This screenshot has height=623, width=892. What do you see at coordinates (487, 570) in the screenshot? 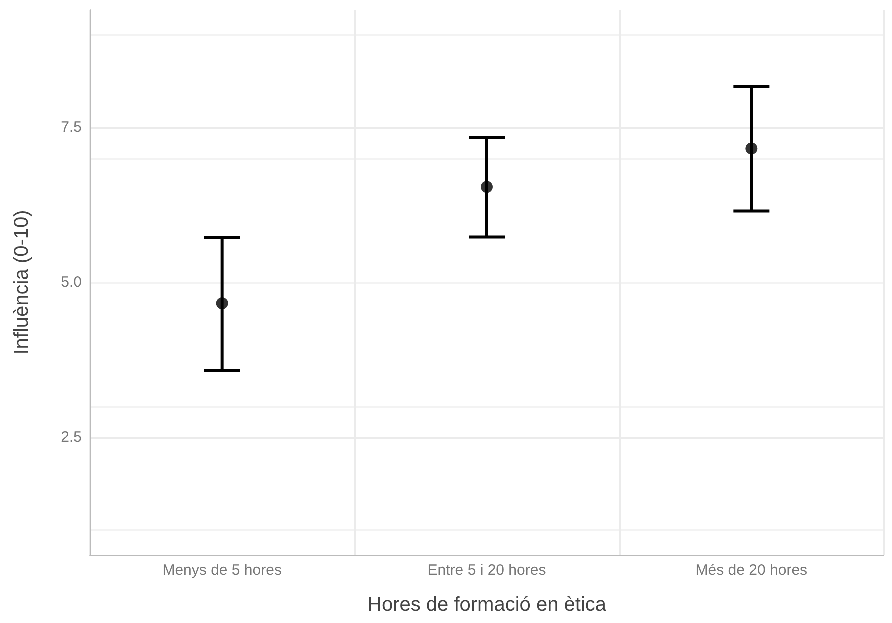
I see `x-tick-label: Entre 5 i 20 hores` at bounding box center [487, 570].